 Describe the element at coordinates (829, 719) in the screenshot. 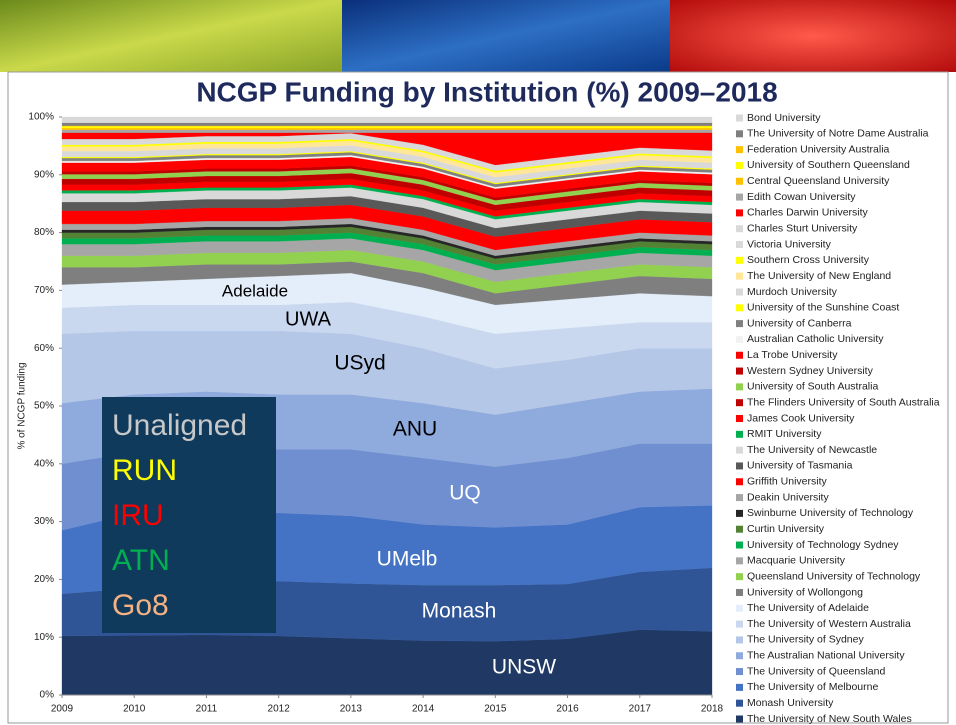

I see `legend-label: The University of New South Wales` at that location.